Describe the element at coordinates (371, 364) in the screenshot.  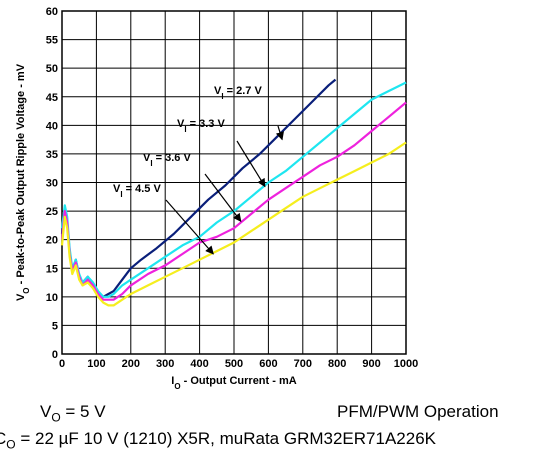
I see `x-tick-label: 900` at that location.